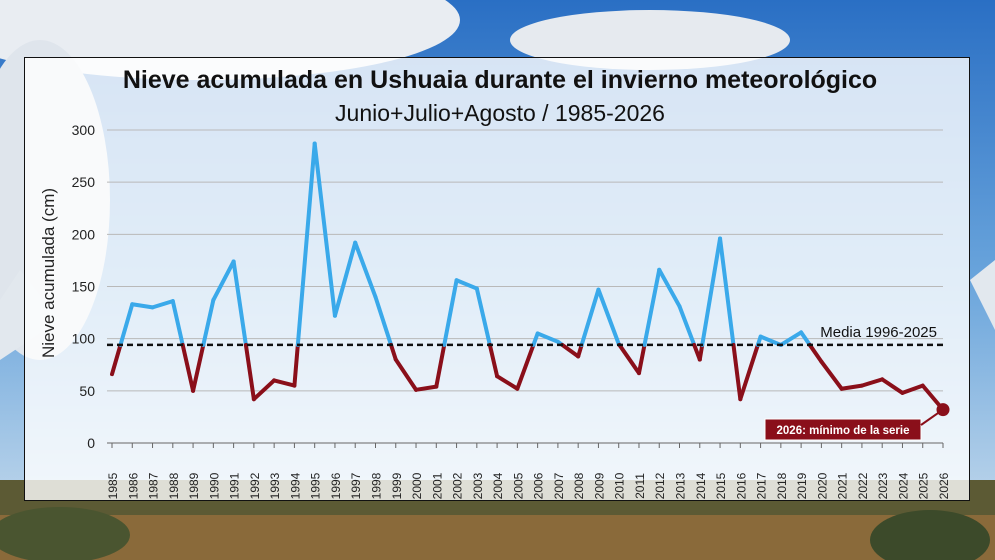  Describe the element at coordinates (417, 485) in the screenshot. I see `x-tick-label: 2000` at that location.